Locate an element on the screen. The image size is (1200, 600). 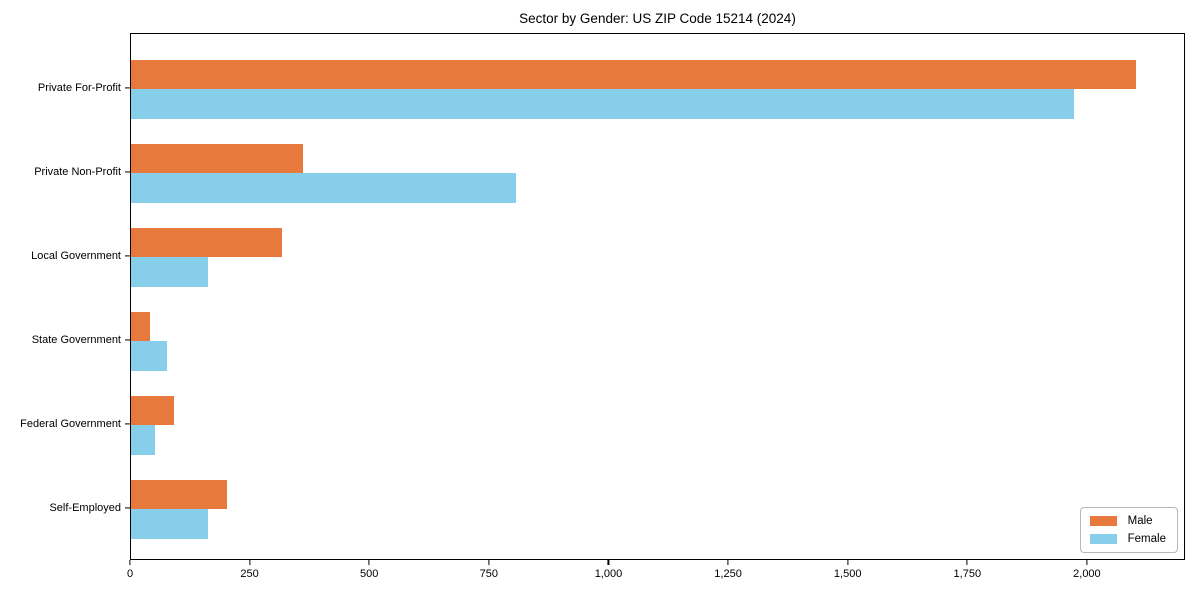
male-legend-label: Male is located at coordinates (1140, 521).